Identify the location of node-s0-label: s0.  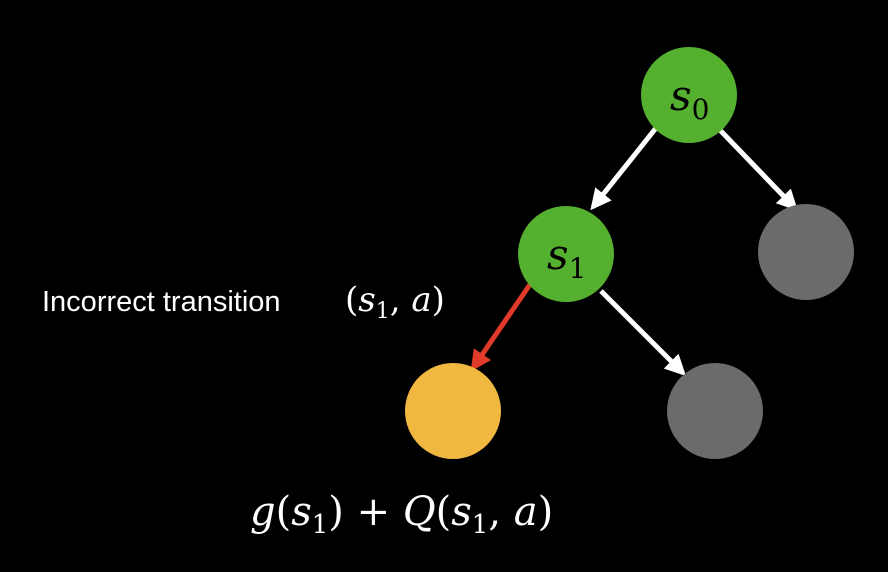
(689, 98).